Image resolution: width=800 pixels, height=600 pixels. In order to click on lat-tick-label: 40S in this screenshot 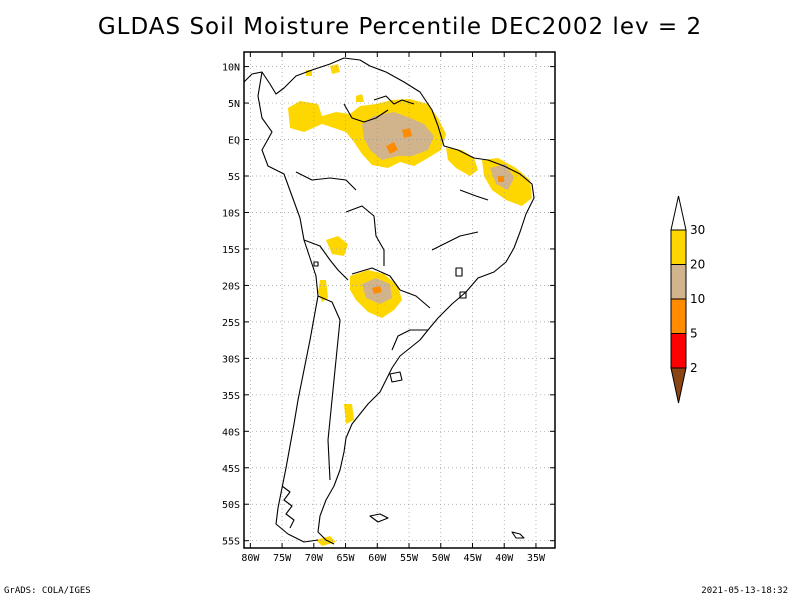, I will do `click(231, 432)`.